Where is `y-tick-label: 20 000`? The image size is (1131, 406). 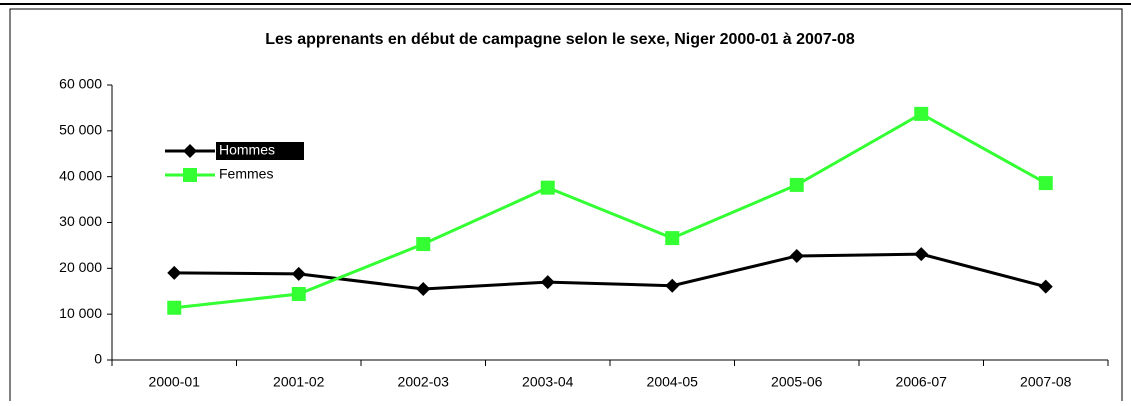 y-tick-label: 20 000 is located at coordinates (80, 267).